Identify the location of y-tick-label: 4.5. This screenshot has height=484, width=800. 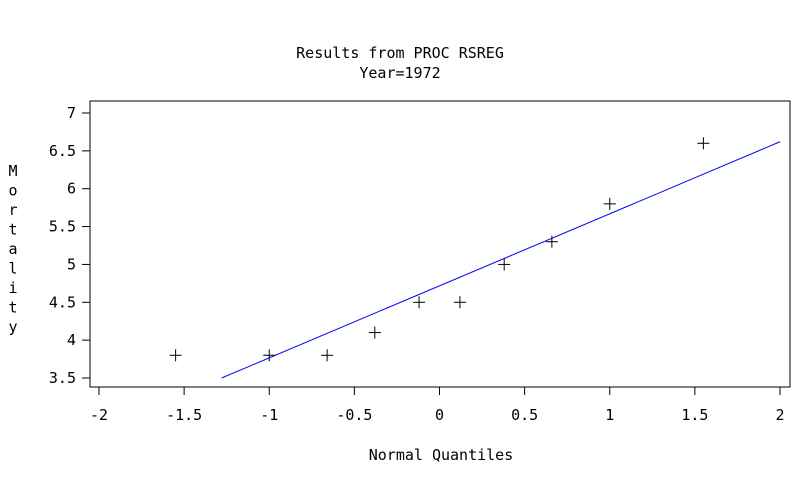
(62, 302).